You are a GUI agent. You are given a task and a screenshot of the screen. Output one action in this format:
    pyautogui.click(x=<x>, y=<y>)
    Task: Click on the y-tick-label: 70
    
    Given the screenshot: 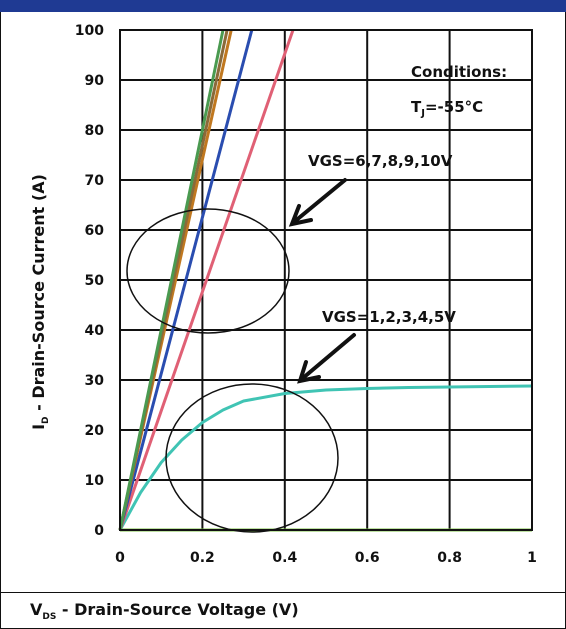 What is the action you would take?
    pyautogui.click(x=95, y=181)
    